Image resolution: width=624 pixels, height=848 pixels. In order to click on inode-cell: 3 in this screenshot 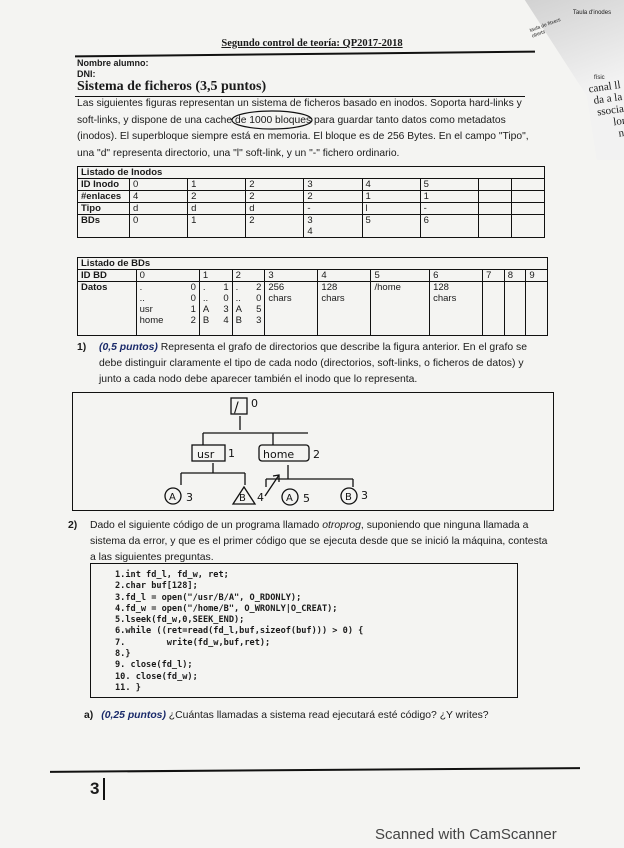, I will do `click(333, 184)`.